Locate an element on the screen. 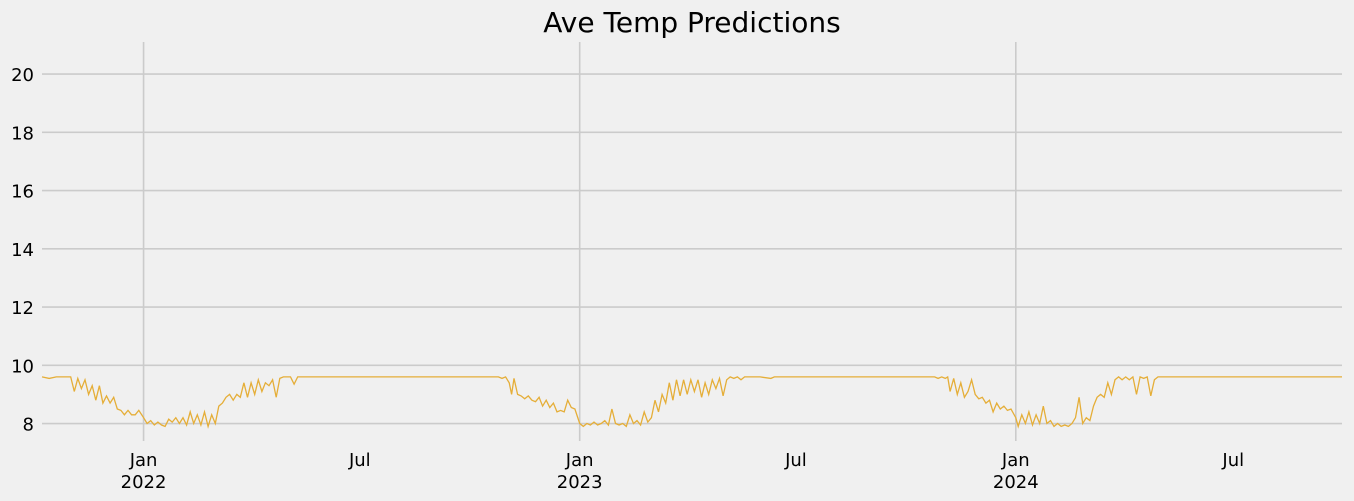 Image resolution: width=1354 pixels, height=501 pixels. y-tick-label: 16 is located at coordinates (22, 192).